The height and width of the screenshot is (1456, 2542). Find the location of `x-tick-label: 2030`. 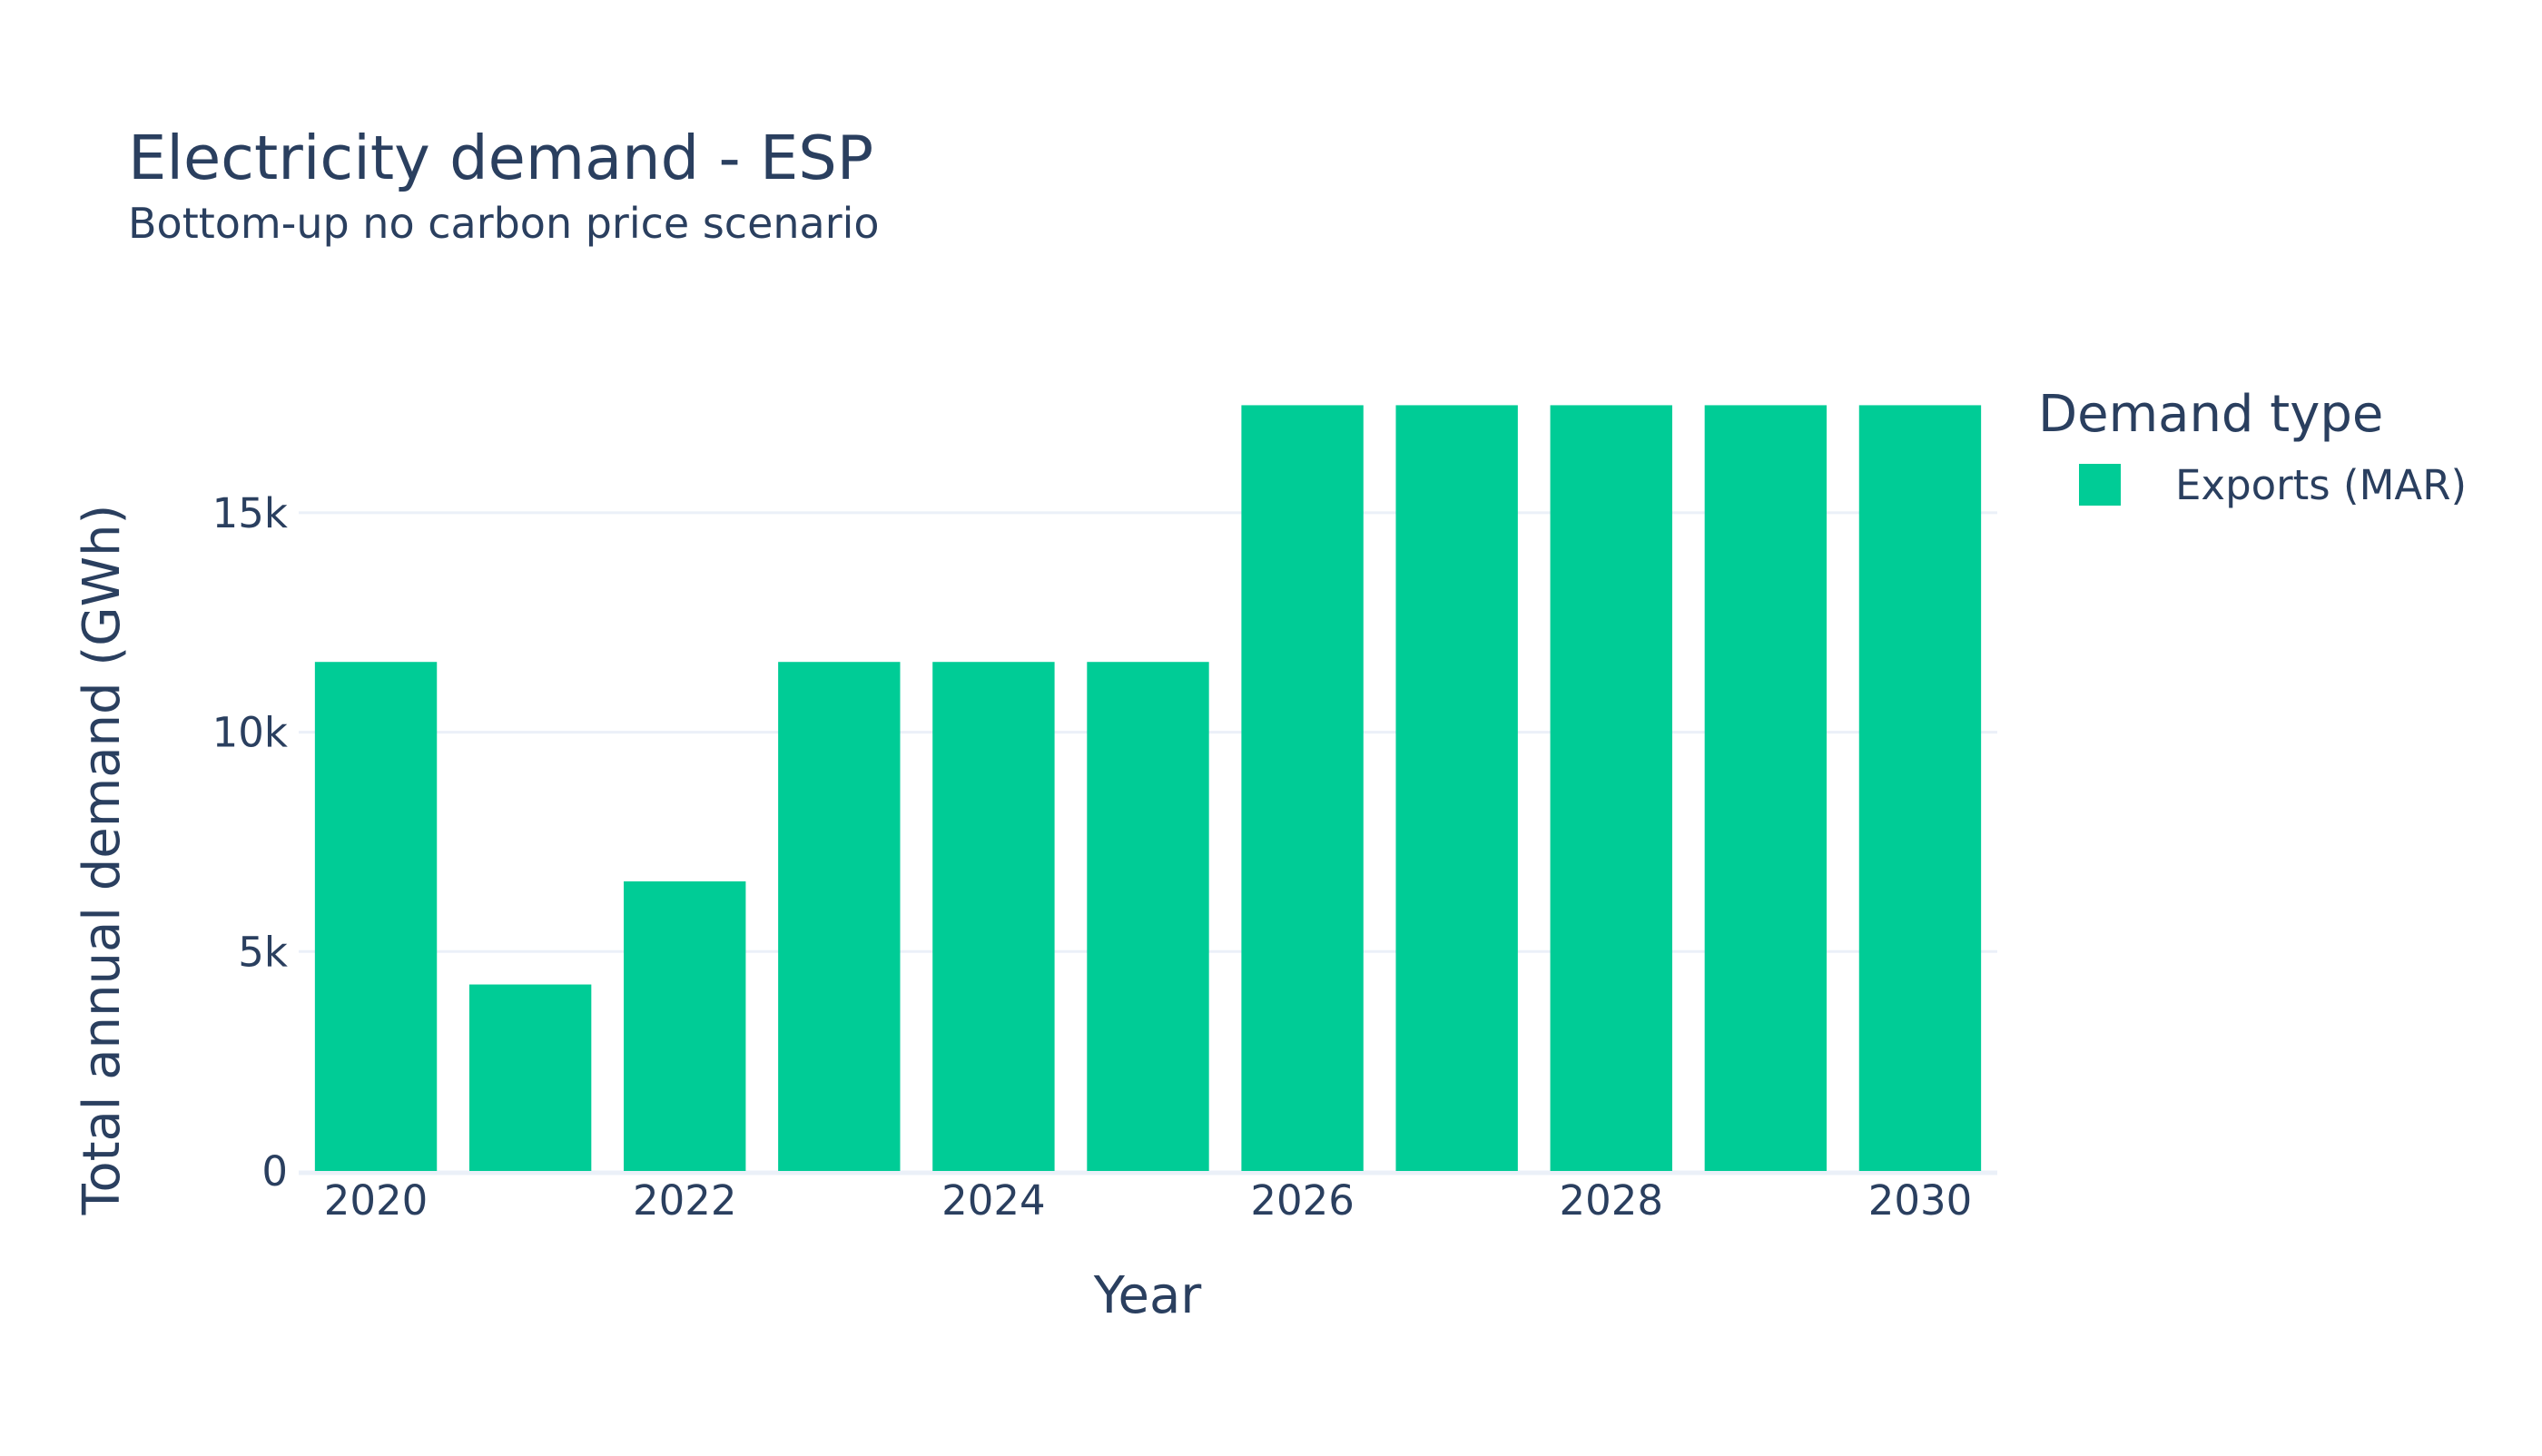

x-tick-label: 2030 is located at coordinates (1920, 1200).